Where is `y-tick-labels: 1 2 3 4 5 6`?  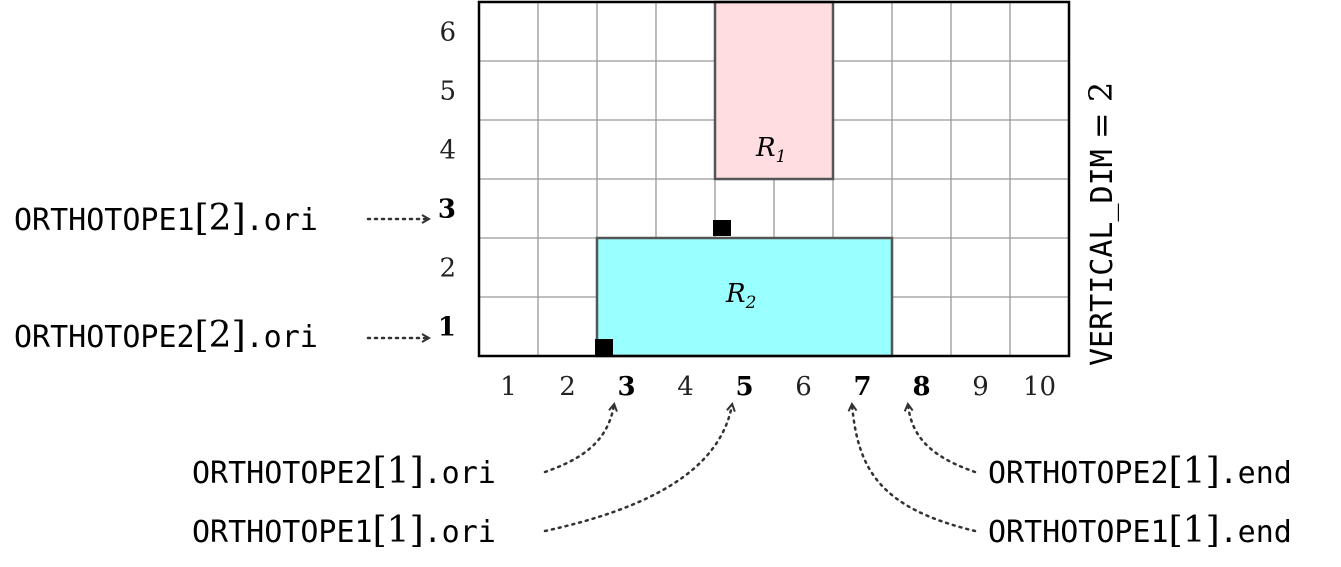
y-tick-labels: 1 2 3 4 5 6 is located at coordinates (447, 180).